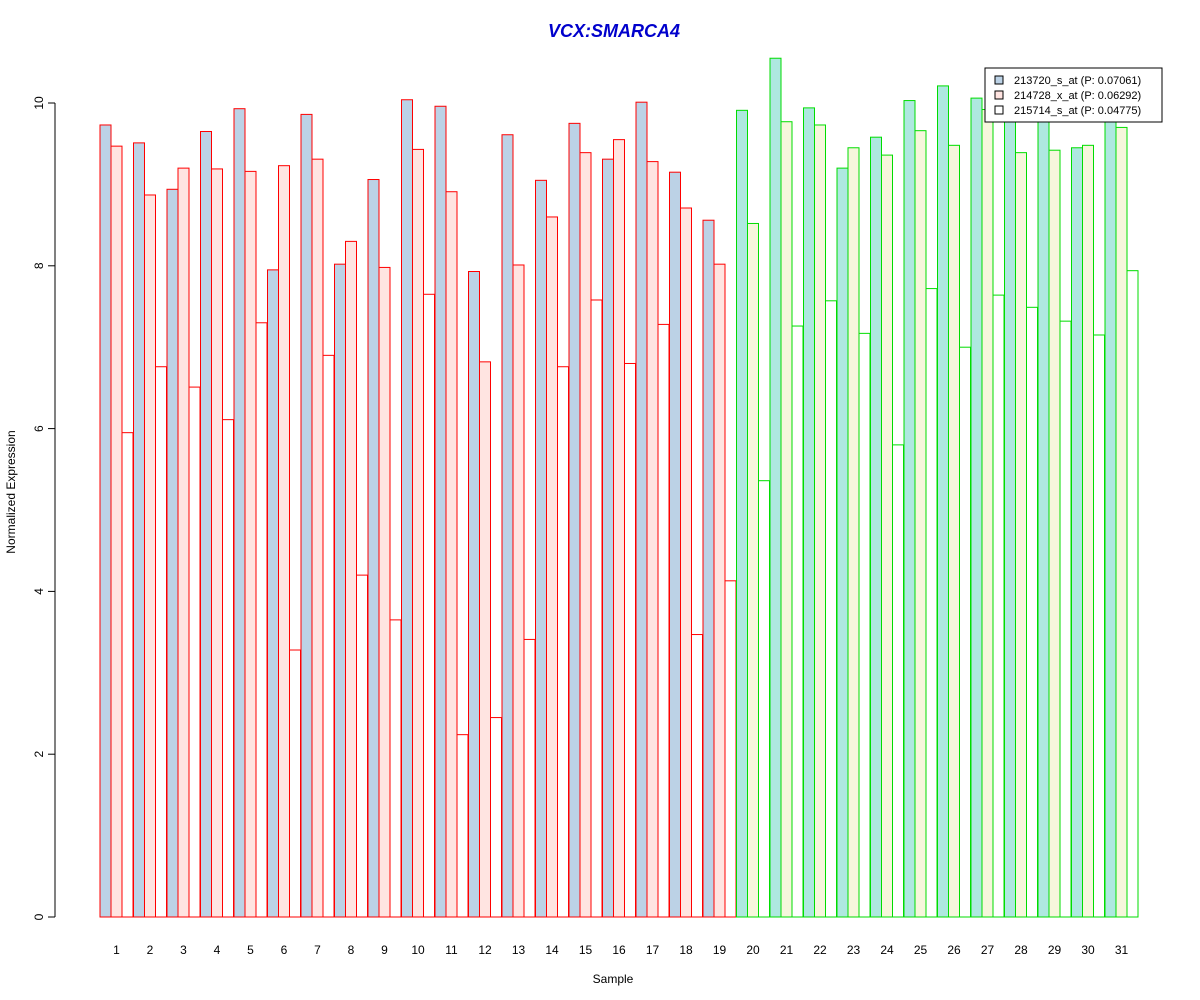  I want to click on x-tick-label: 9, so click(384, 950).